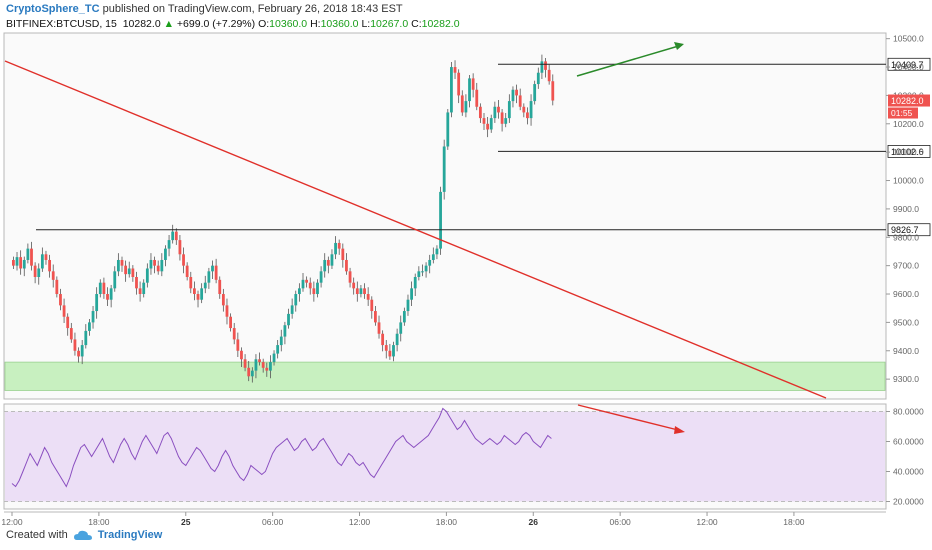  What do you see at coordinates (53, 9) in the screenshot?
I see `publisher-name: CryptoSphere_TC` at bounding box center [53, 9].